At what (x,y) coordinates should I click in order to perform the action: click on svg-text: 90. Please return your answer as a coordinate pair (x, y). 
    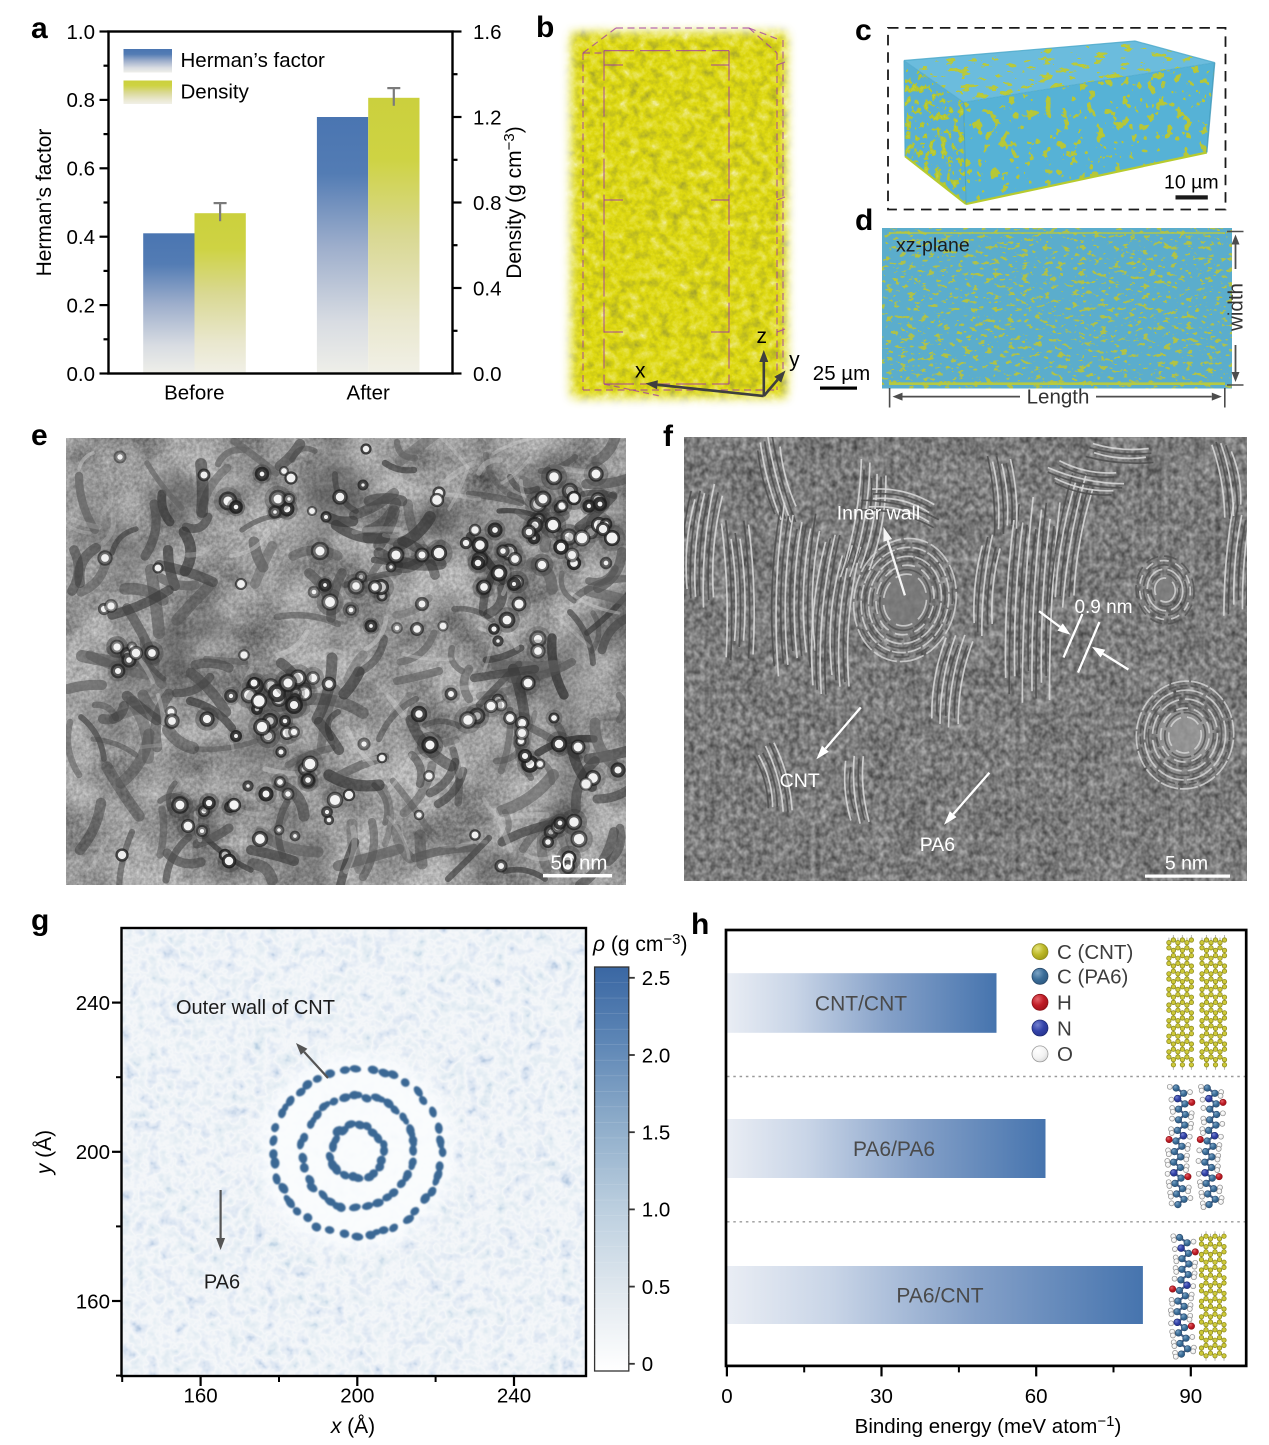
    Looking at the image, I should click on (1190, 1396).